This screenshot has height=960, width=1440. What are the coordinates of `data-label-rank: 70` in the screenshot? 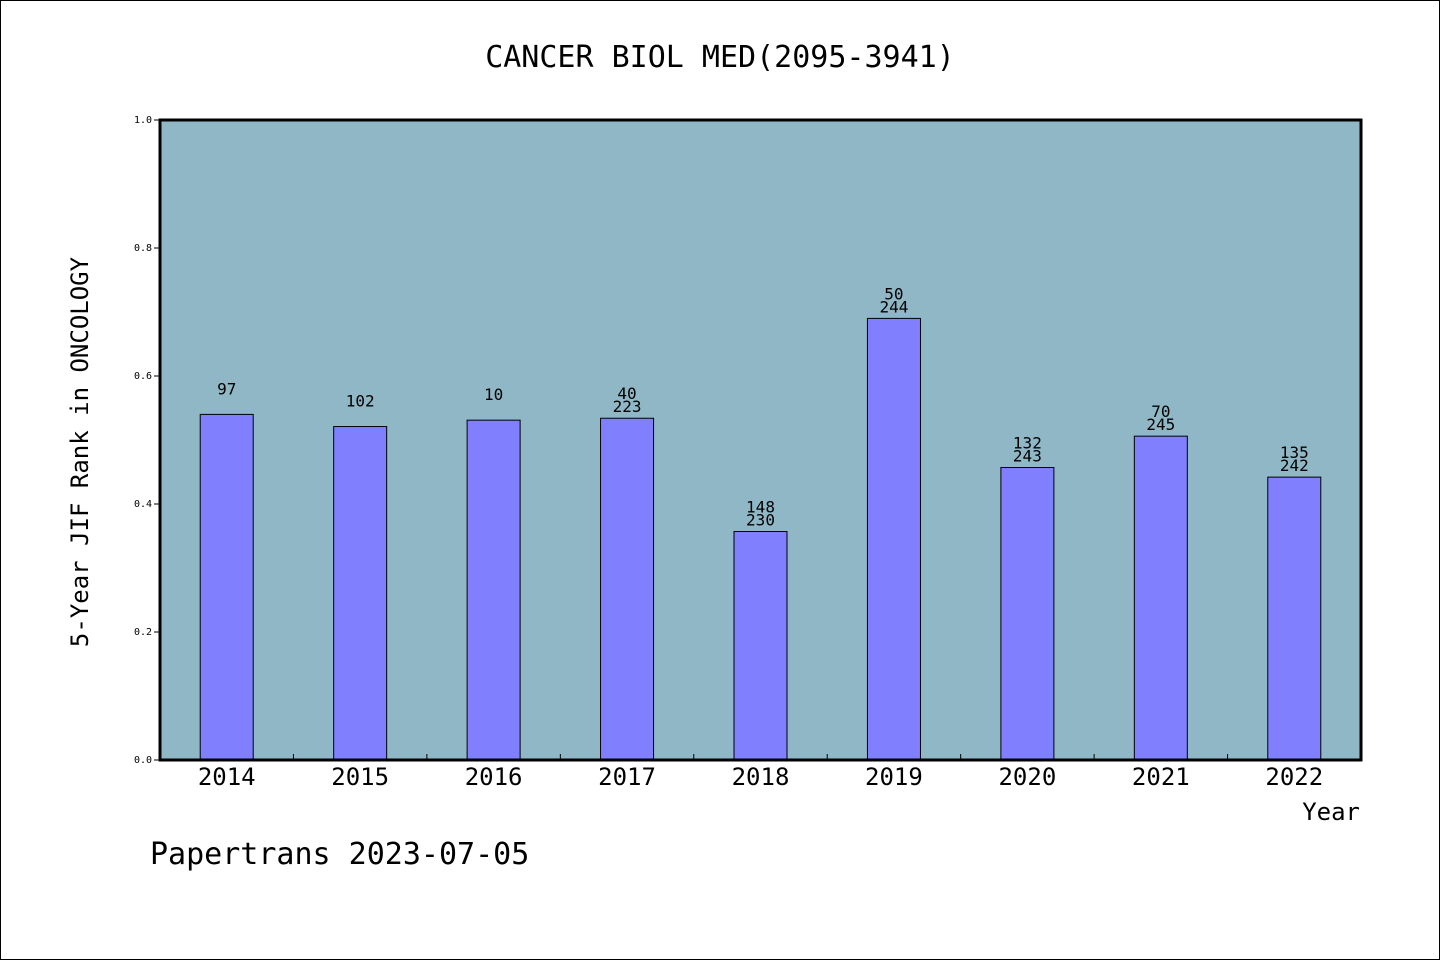 It's located at (1160, 411).